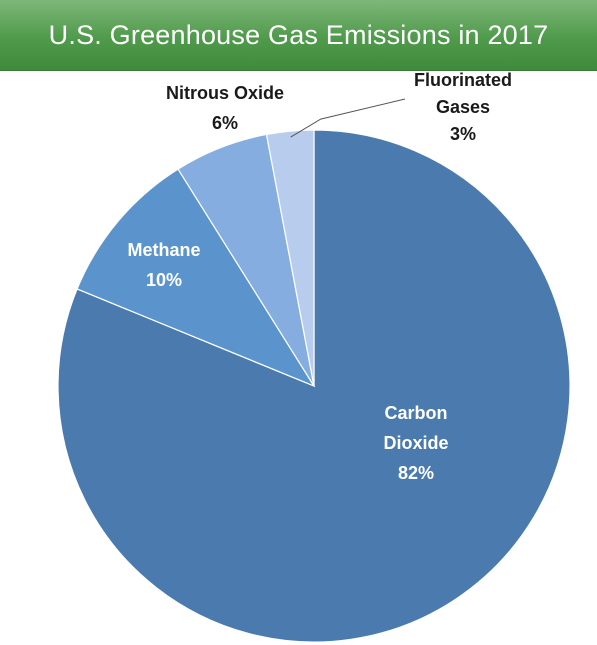 The image size is (597, 645). I want to click on leader-line-fluorinated-gases, so click(348, 118).